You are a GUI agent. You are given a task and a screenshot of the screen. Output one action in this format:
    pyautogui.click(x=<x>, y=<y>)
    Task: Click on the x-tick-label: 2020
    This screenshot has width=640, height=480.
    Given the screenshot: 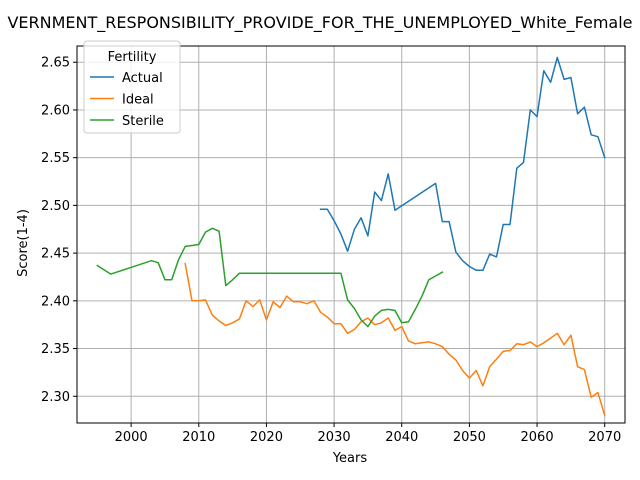 What is the action you would take?
    pyautogui.click(x=266, y=437)
    